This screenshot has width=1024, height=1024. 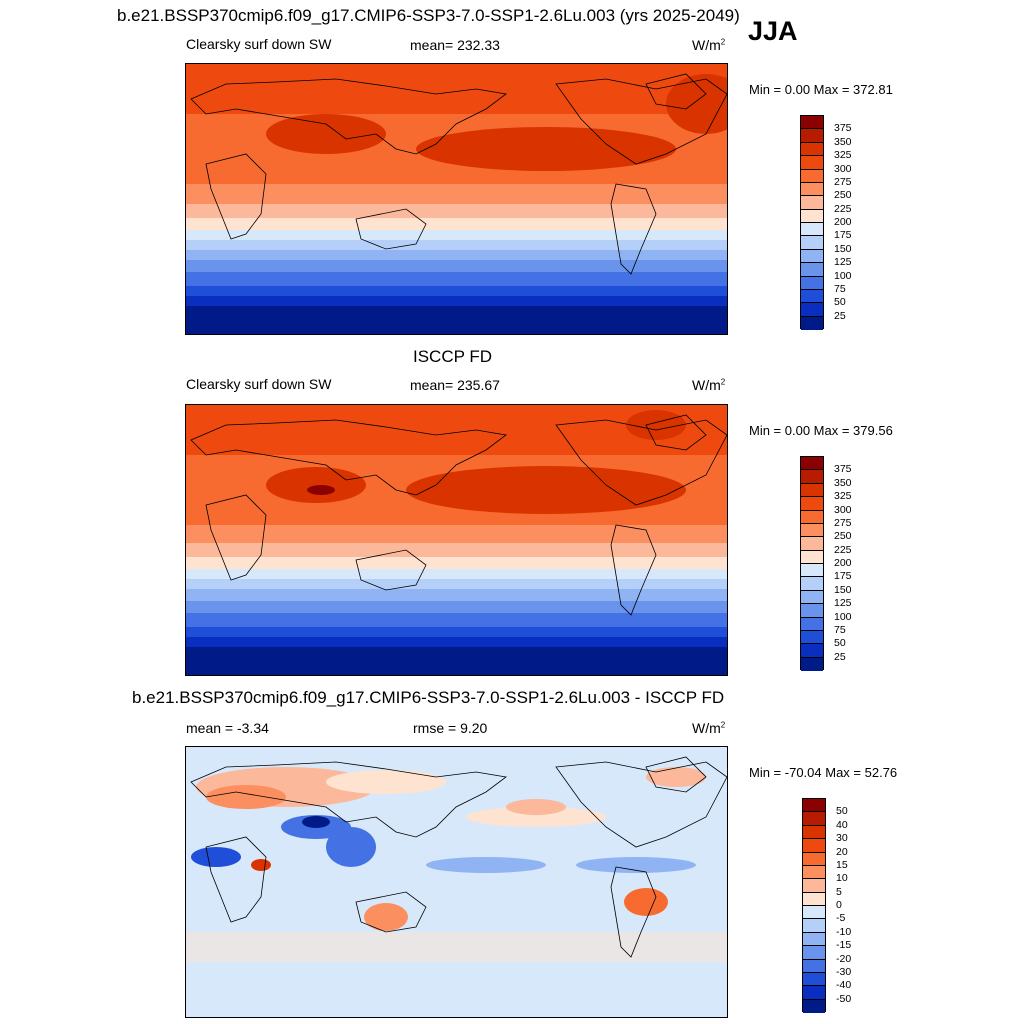 I want to click on panel2-variable-label: Clearsky surf down SW, so click(x=259, y=384).